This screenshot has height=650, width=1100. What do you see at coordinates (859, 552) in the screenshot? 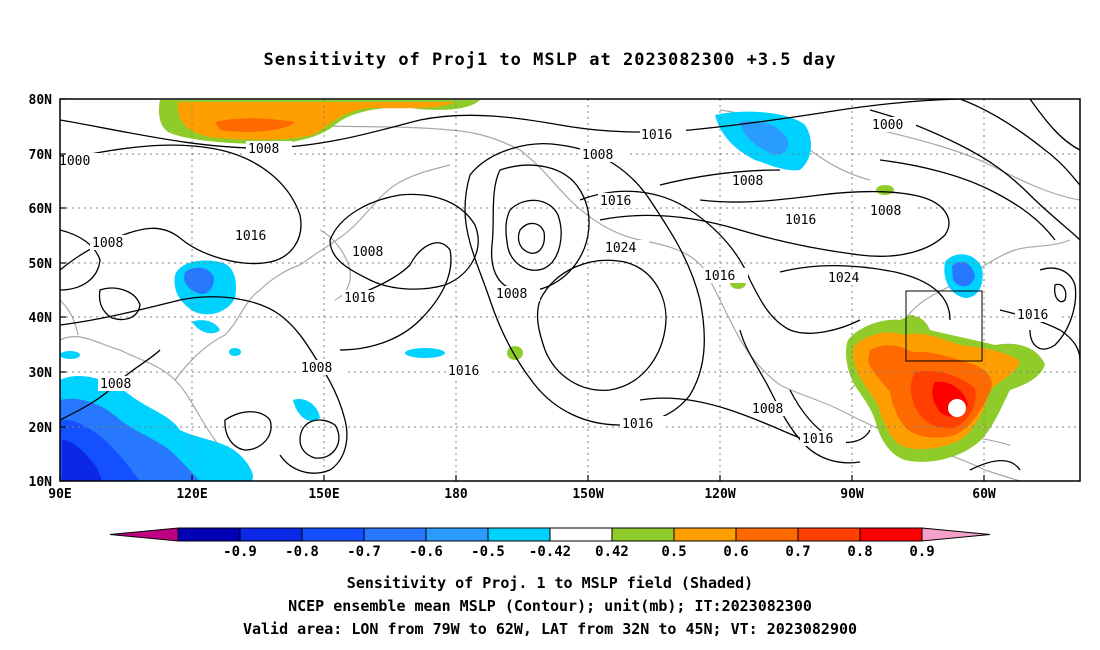
I see `colorbar-tick-label: 0.8` at bounding box center [859, 552].